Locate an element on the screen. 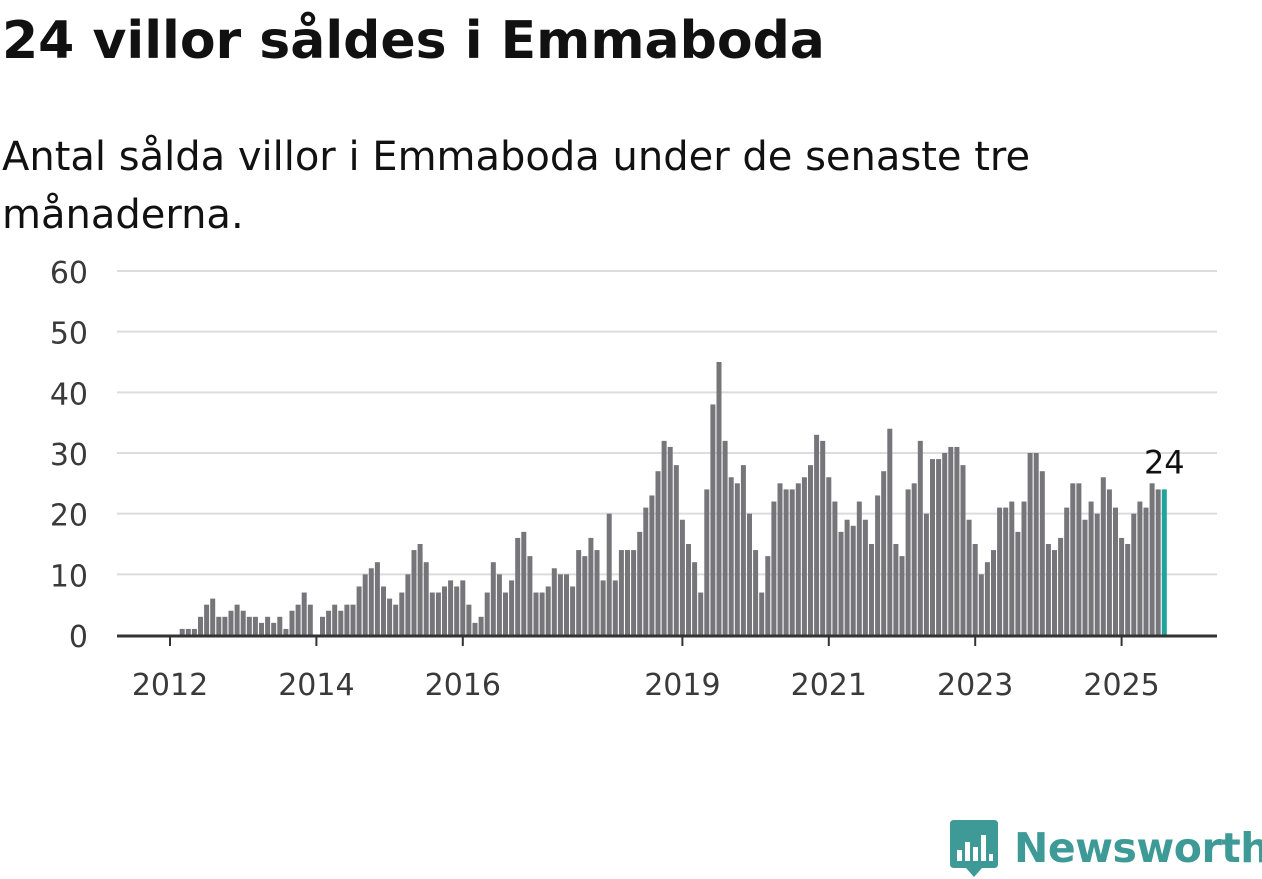 The height and width of the screenshot is (879, 1262). y-tick-label-40: 40 is located at coordinates (69, 394).